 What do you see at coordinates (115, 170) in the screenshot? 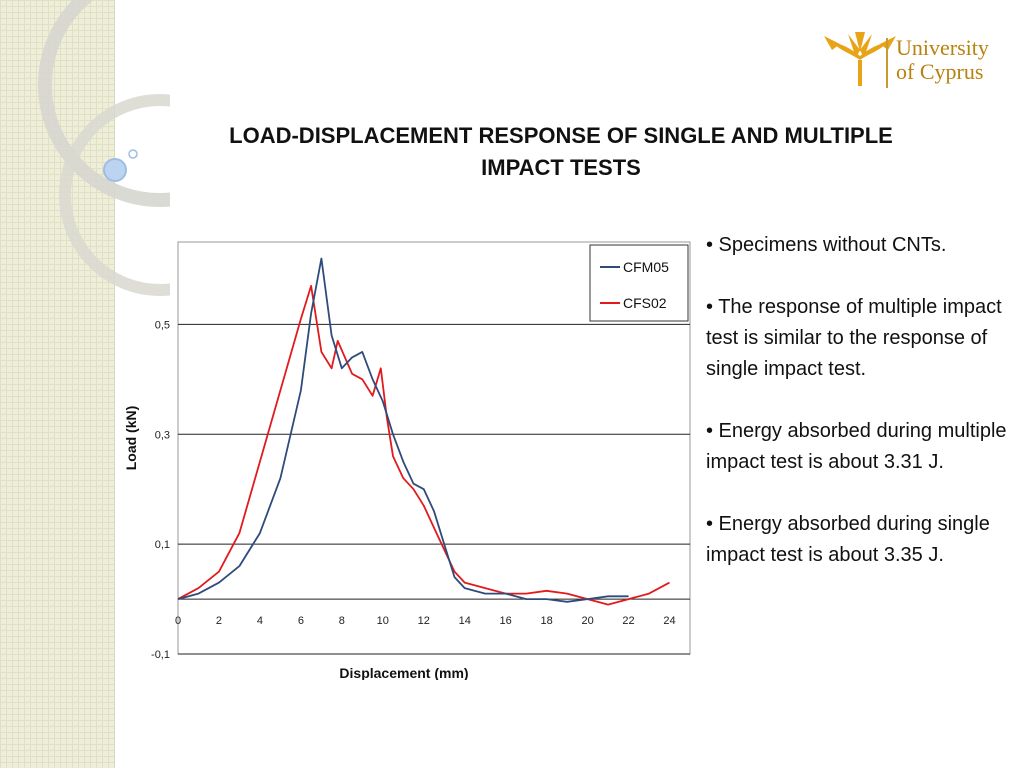
I see `blue-dot-large` at bounding box center [115, 170].